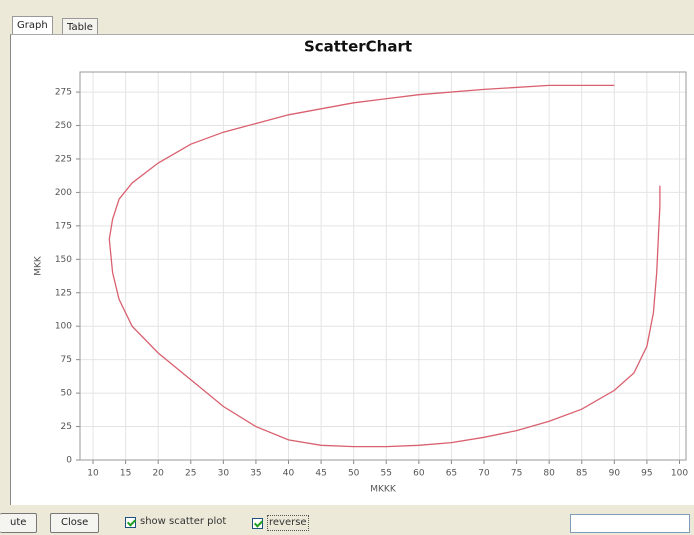 This screenshot has width=694, height=535. I want to click on y-tick-label: 275, so click(63, 93).